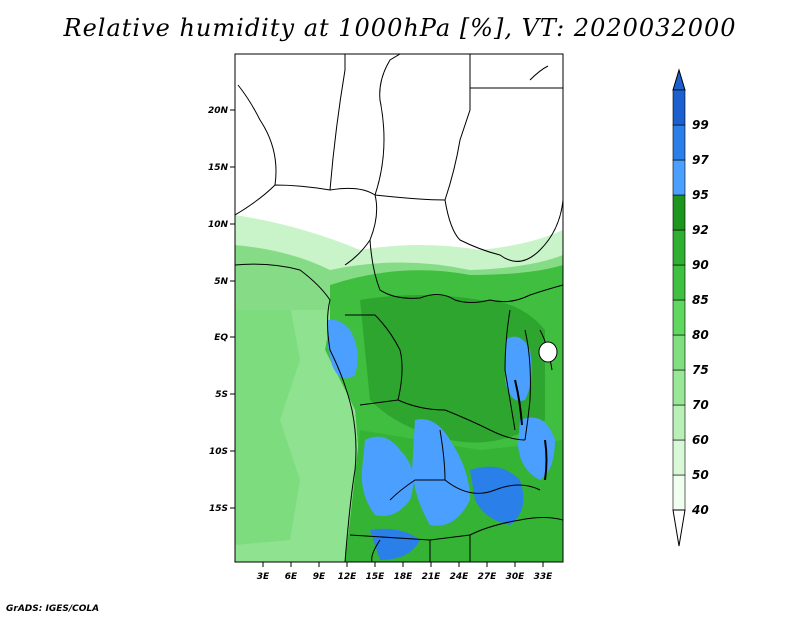 The height and width of the screenshot is (618, 800). I want to click on lon-tick-label: 15E, so click(376, 577).